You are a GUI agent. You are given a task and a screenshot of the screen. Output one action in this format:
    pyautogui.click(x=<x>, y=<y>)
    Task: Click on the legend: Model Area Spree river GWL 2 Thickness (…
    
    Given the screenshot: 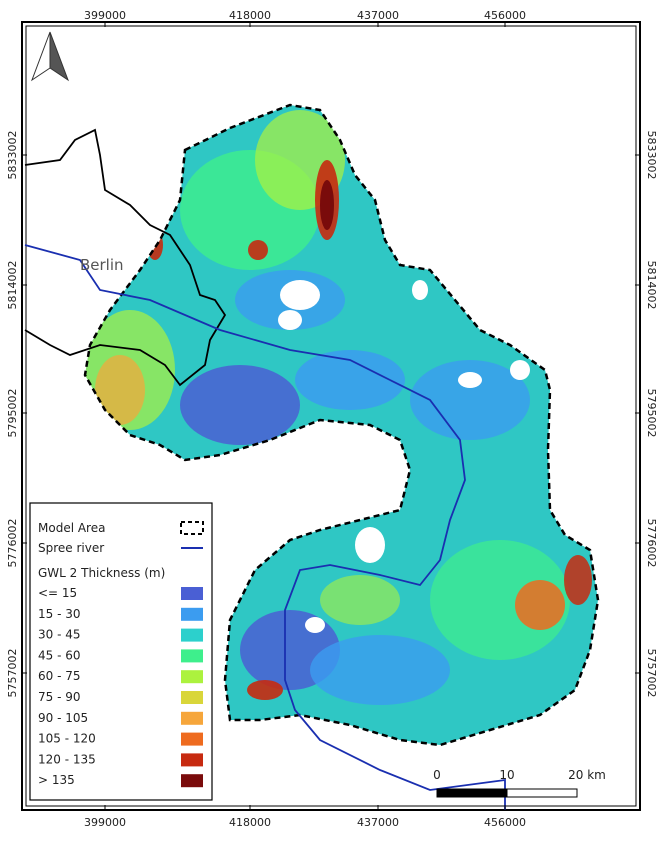 What is the action you would take?
    pyautogui.click(x=121, y=651)
    